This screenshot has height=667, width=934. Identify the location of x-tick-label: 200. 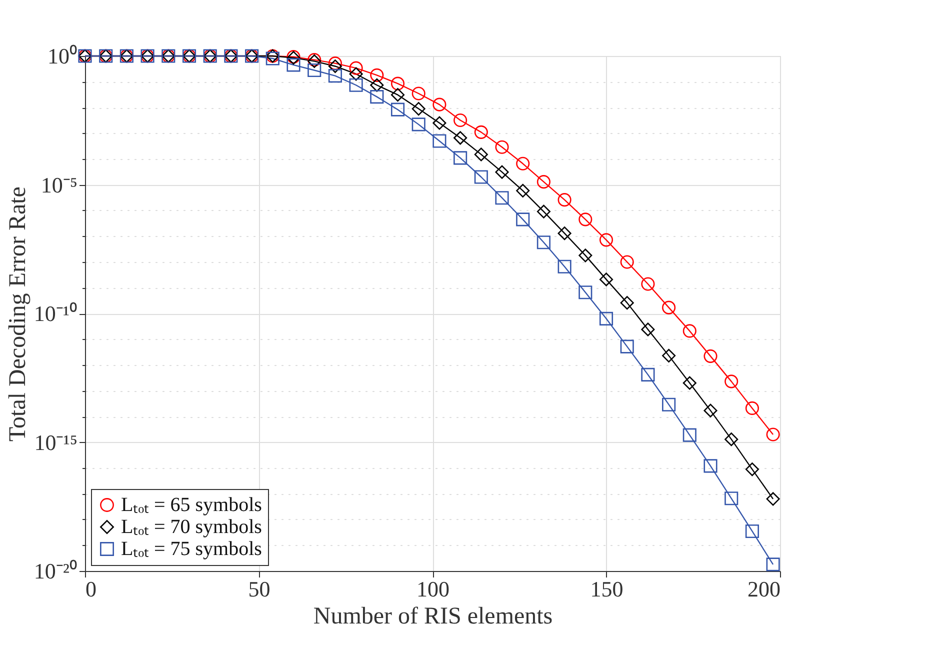
(764, 589).